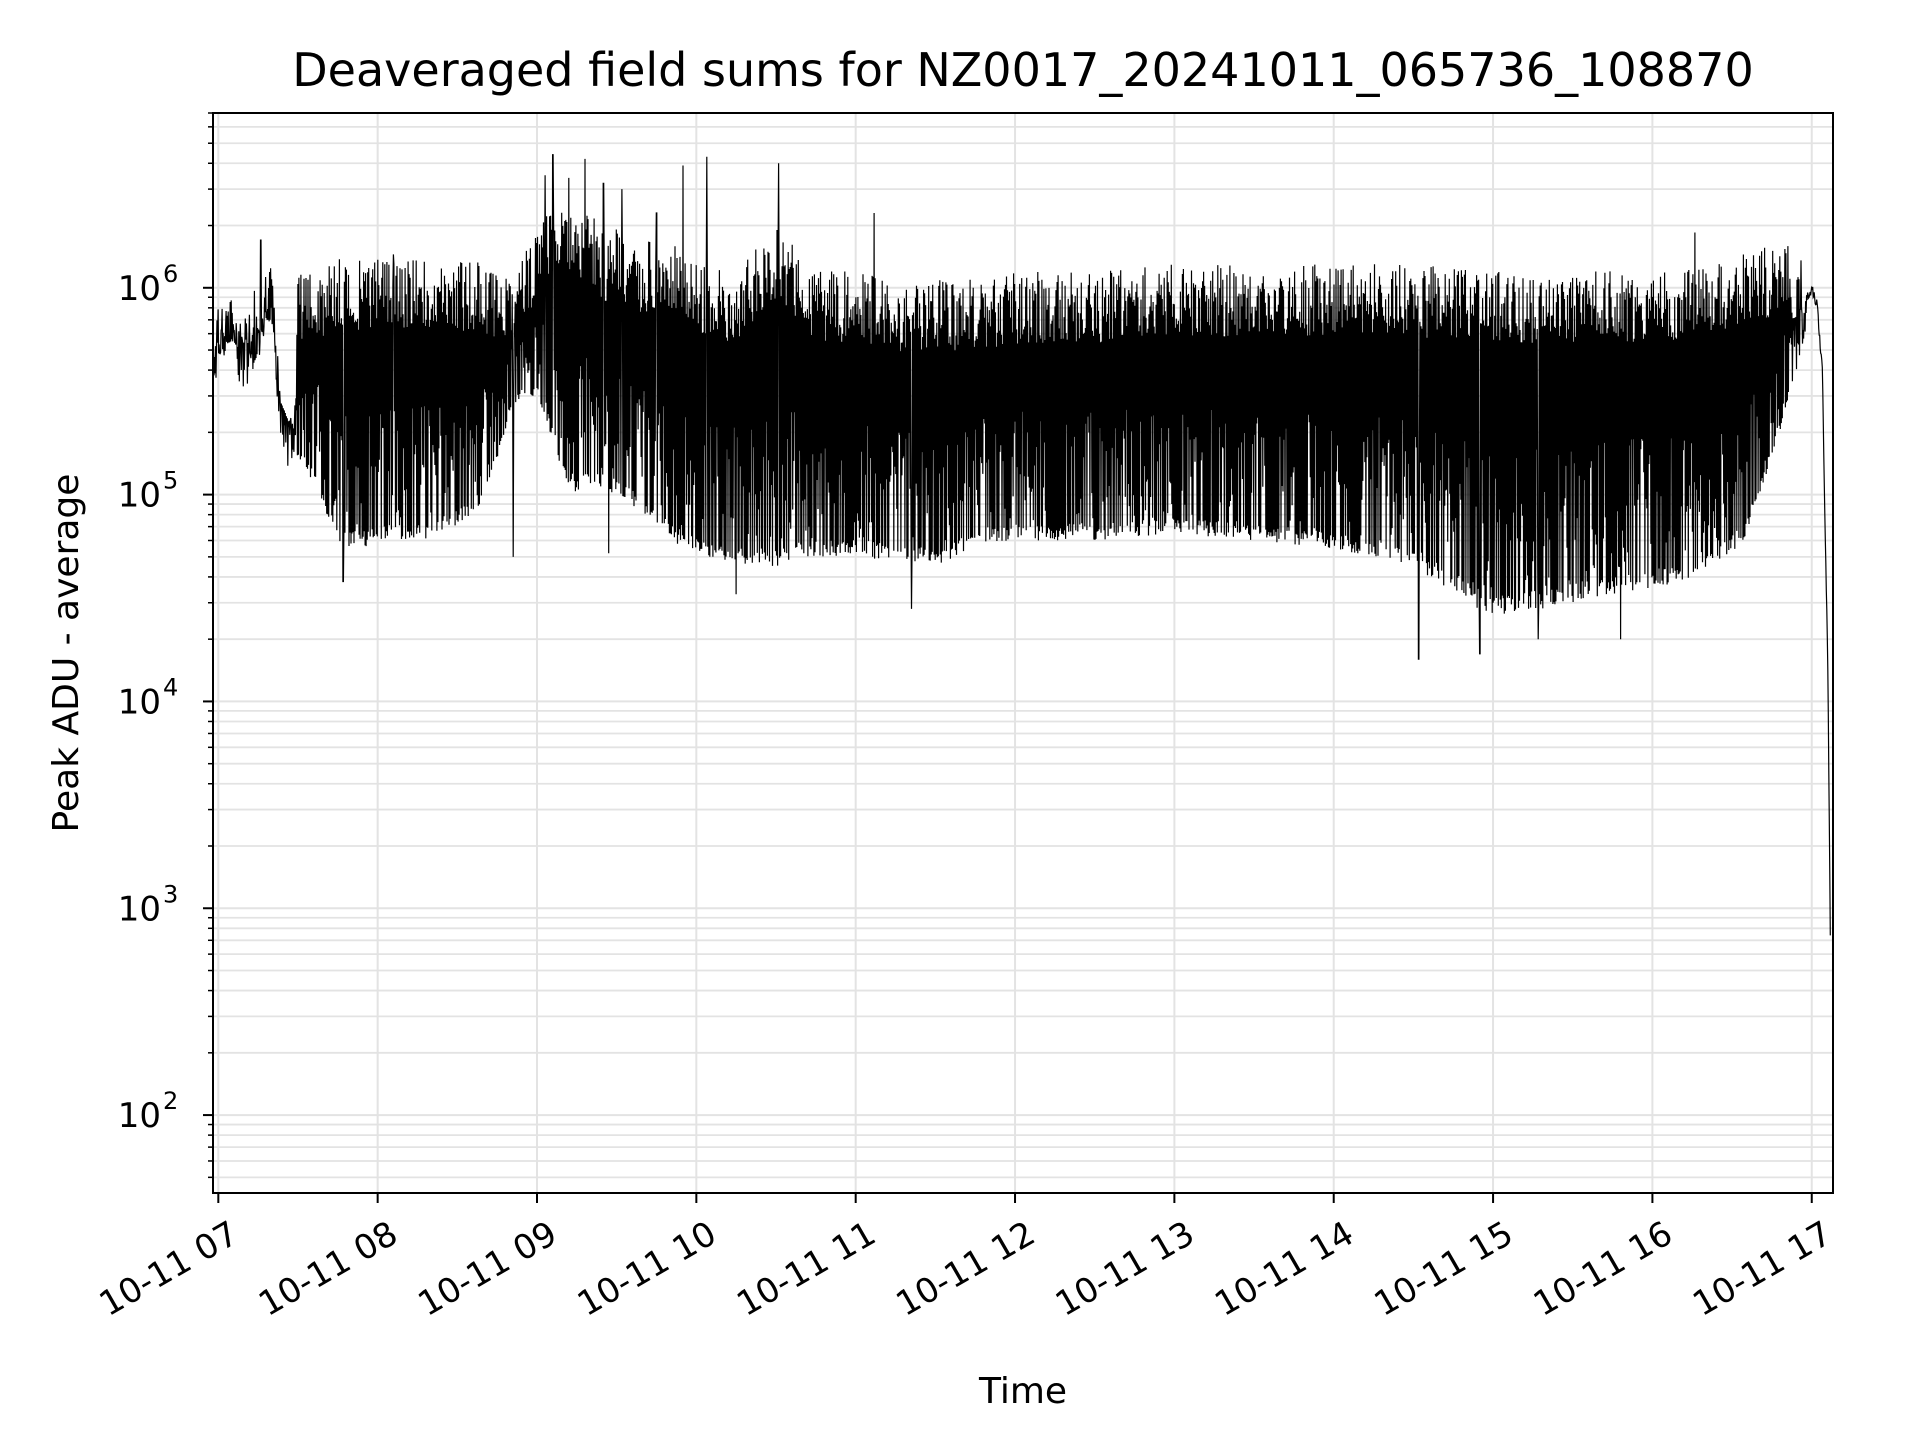 This screenshot has width=1920, height=1445. I want to click on y-tick-exponent: 3, so click(170, 894).